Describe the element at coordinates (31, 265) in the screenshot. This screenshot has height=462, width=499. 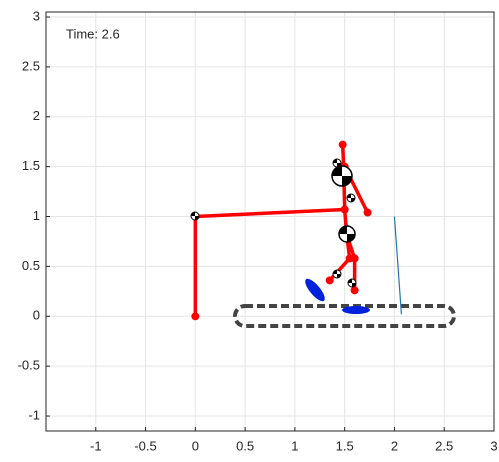
I see `y-tick-label: 0.5` at that location.